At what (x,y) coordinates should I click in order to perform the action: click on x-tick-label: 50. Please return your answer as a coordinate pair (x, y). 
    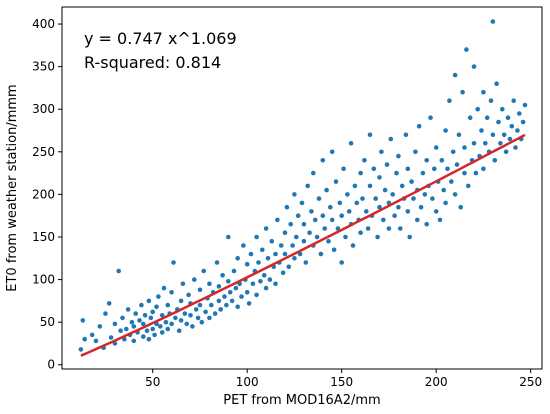
    Looking at the image, I should click on (152, 382).